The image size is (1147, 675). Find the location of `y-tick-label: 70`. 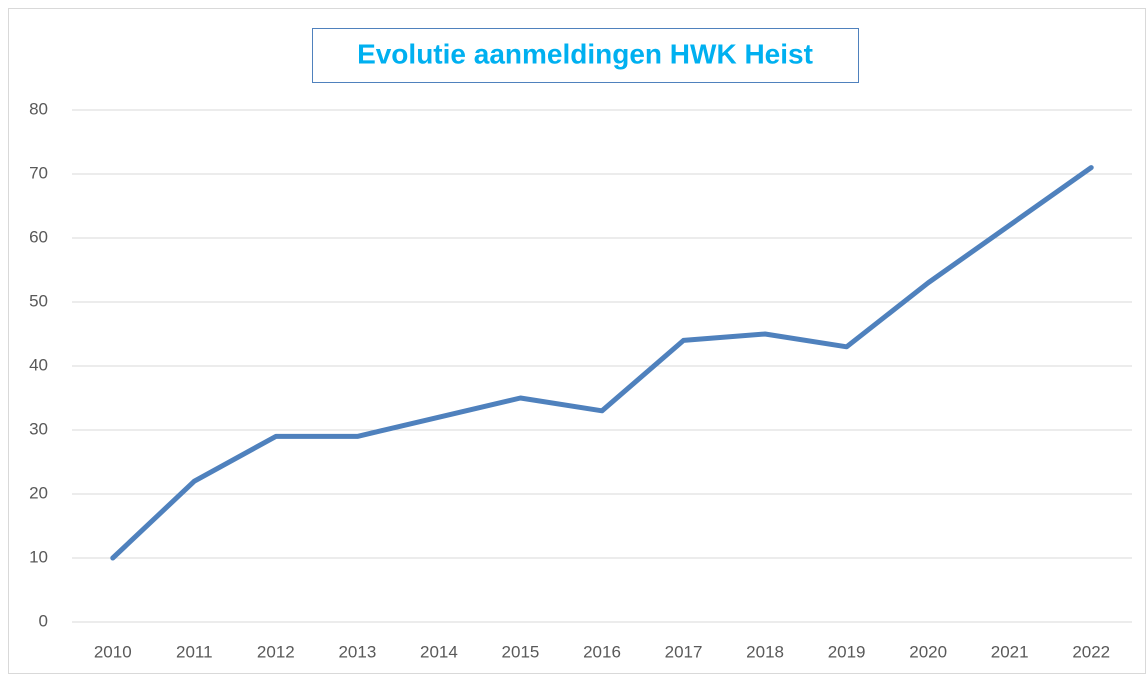

y-tick-label: 70 is located at coordinates (38, 172).